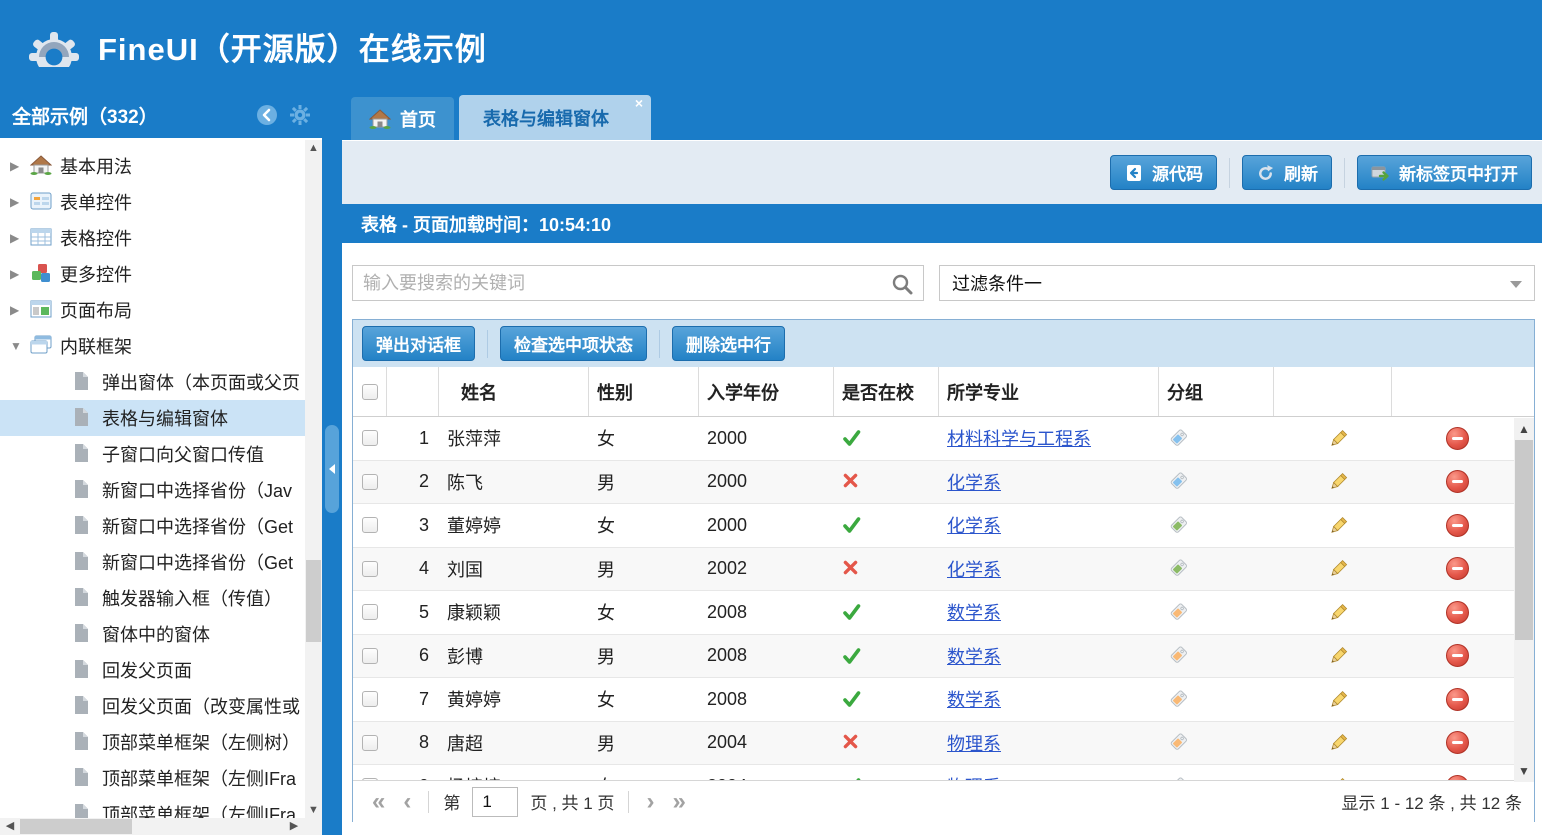  Describe the element at coordinates (161, 238) in the screenshot. I see `tree-node: ▶ 表格控件` at that location.